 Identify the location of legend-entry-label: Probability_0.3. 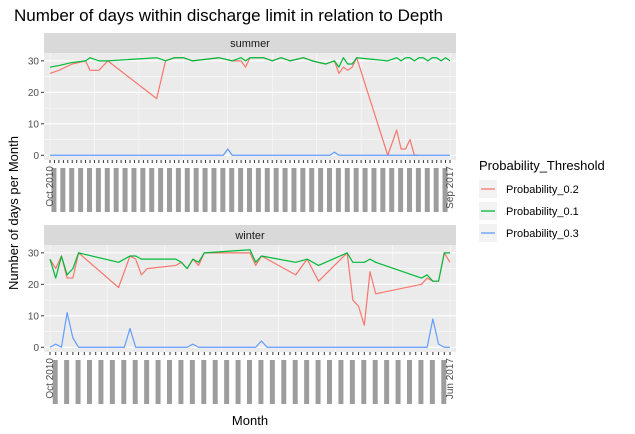
(542, 234).